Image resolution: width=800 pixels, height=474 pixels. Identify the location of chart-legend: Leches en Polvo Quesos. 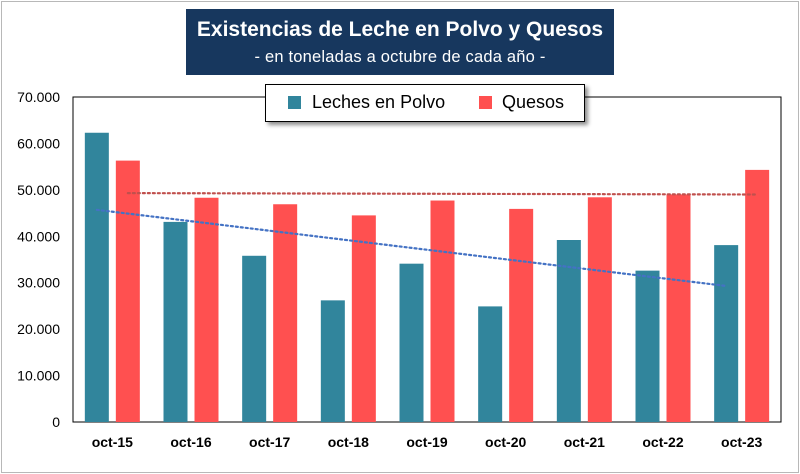
(425, 103).